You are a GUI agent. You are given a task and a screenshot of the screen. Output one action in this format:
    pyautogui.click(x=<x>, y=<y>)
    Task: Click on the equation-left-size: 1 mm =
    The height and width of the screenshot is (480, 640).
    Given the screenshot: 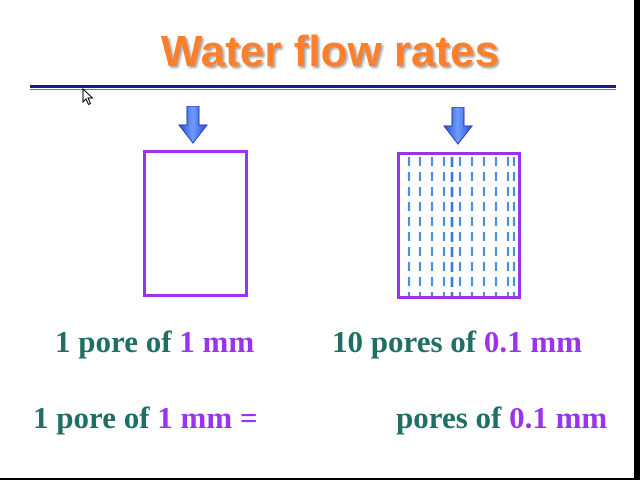 What is the action you would take?
    pyautogui.click(x=207, y=417)
    